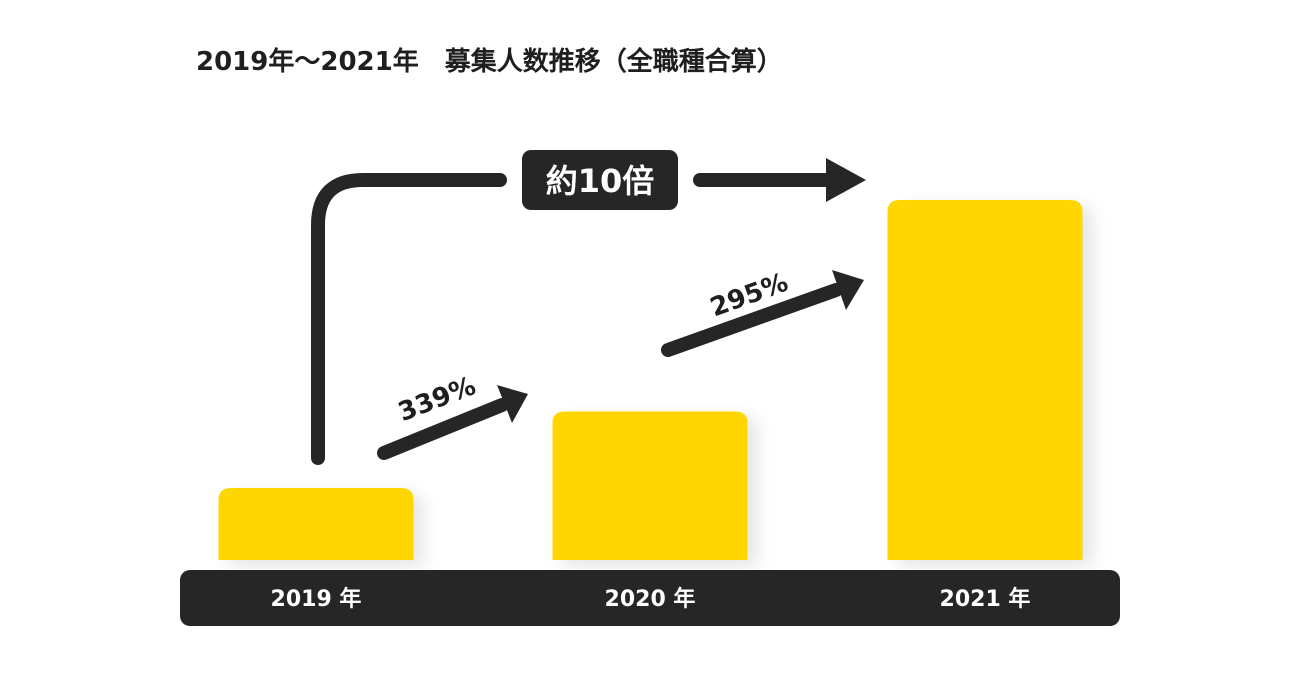  Describe the element at coordinates (316, 599) in the screenshot. I see `x-tick-label-1: 2019 年` at that location.